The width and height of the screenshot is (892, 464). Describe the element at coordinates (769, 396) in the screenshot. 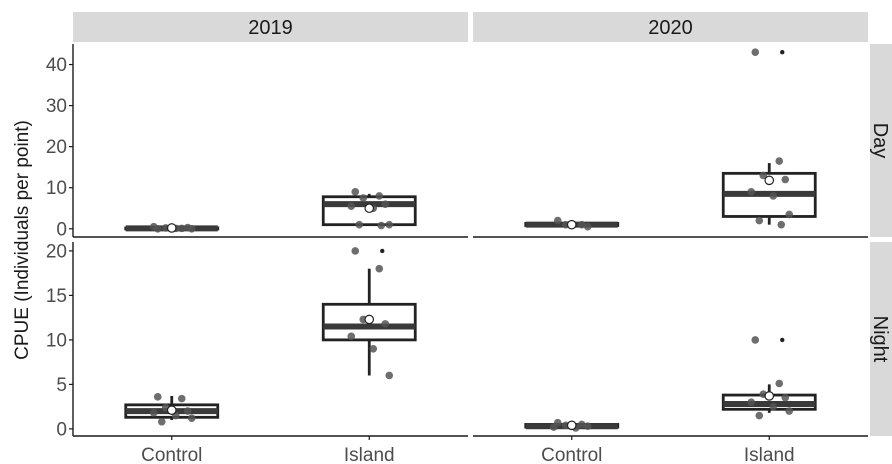

I see `panel-2020-night-island-mean` at that location.